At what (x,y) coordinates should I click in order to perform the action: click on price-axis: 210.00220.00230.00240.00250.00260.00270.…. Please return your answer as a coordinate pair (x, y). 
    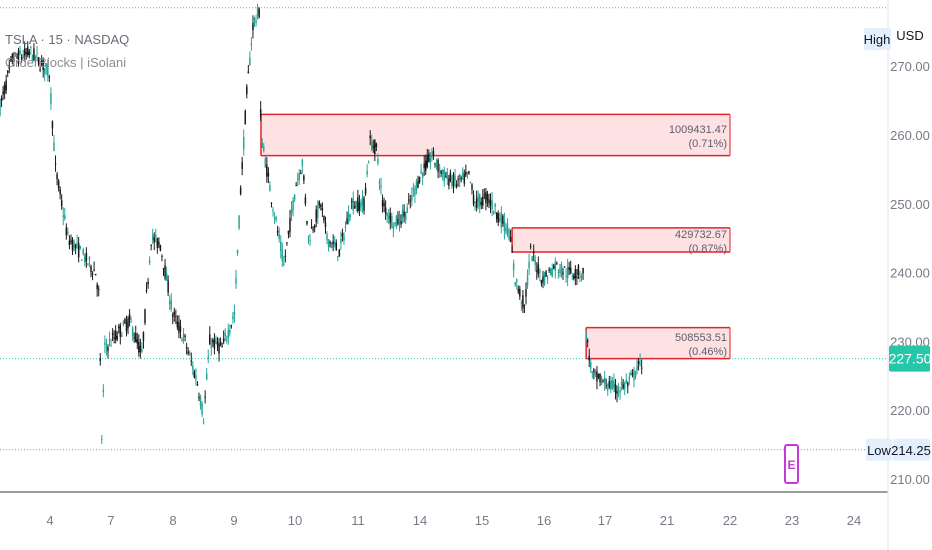
    Looking at the image, I should click on (910, 273).